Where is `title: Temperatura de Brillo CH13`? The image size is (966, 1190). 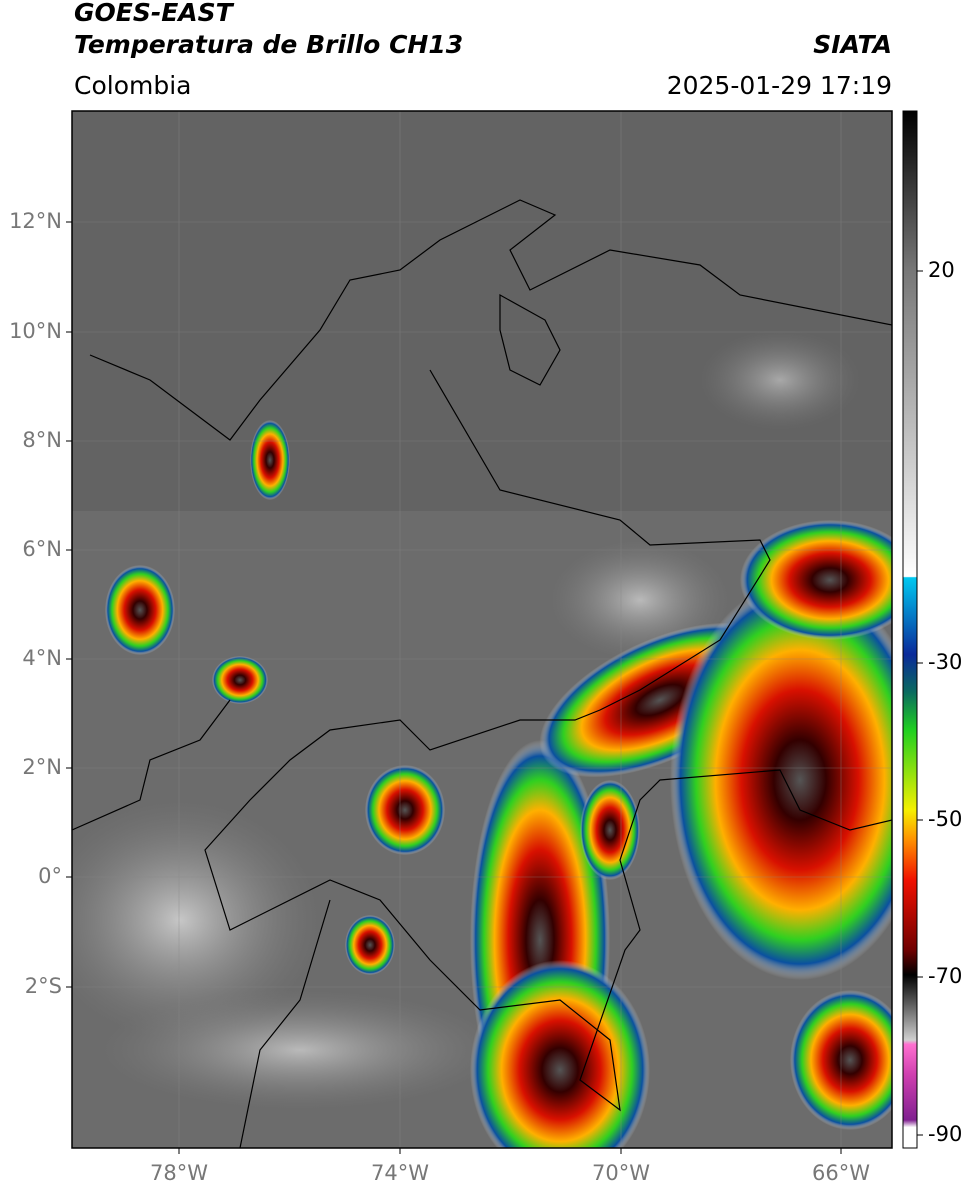 title: Temperatura de Brillo CH13 is located at coordinates (268, 44).